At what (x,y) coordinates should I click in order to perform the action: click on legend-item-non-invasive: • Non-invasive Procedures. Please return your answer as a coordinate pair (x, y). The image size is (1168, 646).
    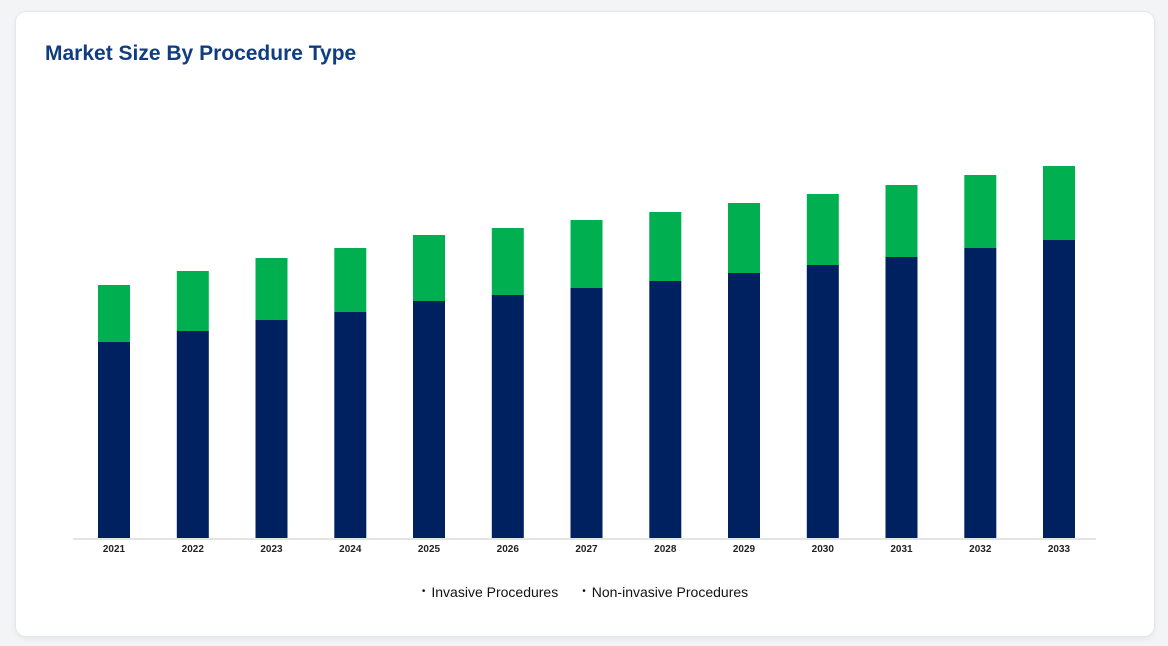
    Looking at the image, I should click on (665, 592).